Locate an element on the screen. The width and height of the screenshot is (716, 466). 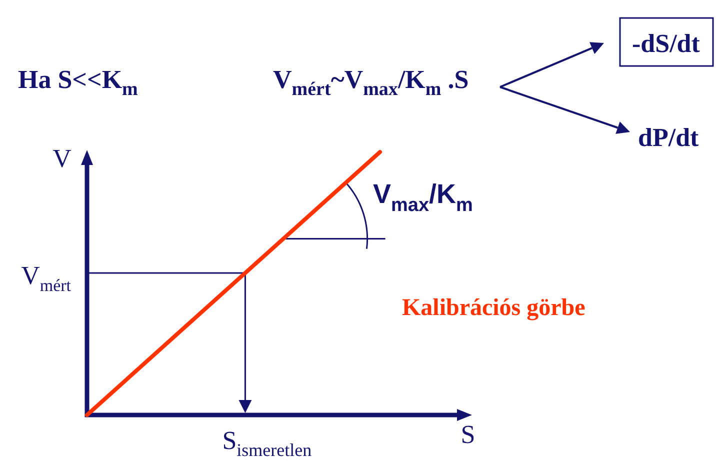
text: -dS/dt is located at coordinates (666, 43).